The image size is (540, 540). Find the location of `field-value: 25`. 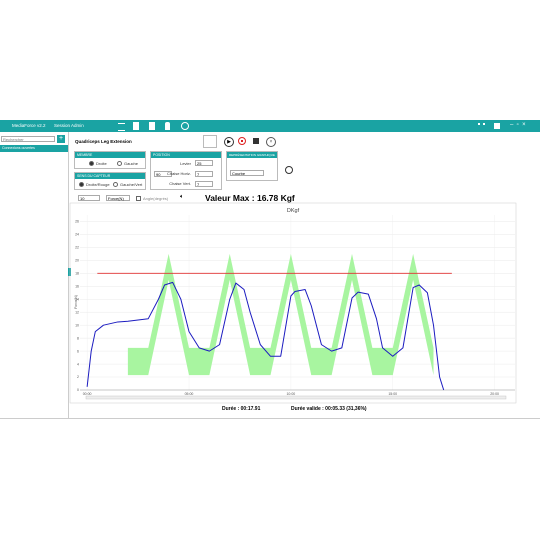

field-value: 25 is located at coordinates (204, 163).